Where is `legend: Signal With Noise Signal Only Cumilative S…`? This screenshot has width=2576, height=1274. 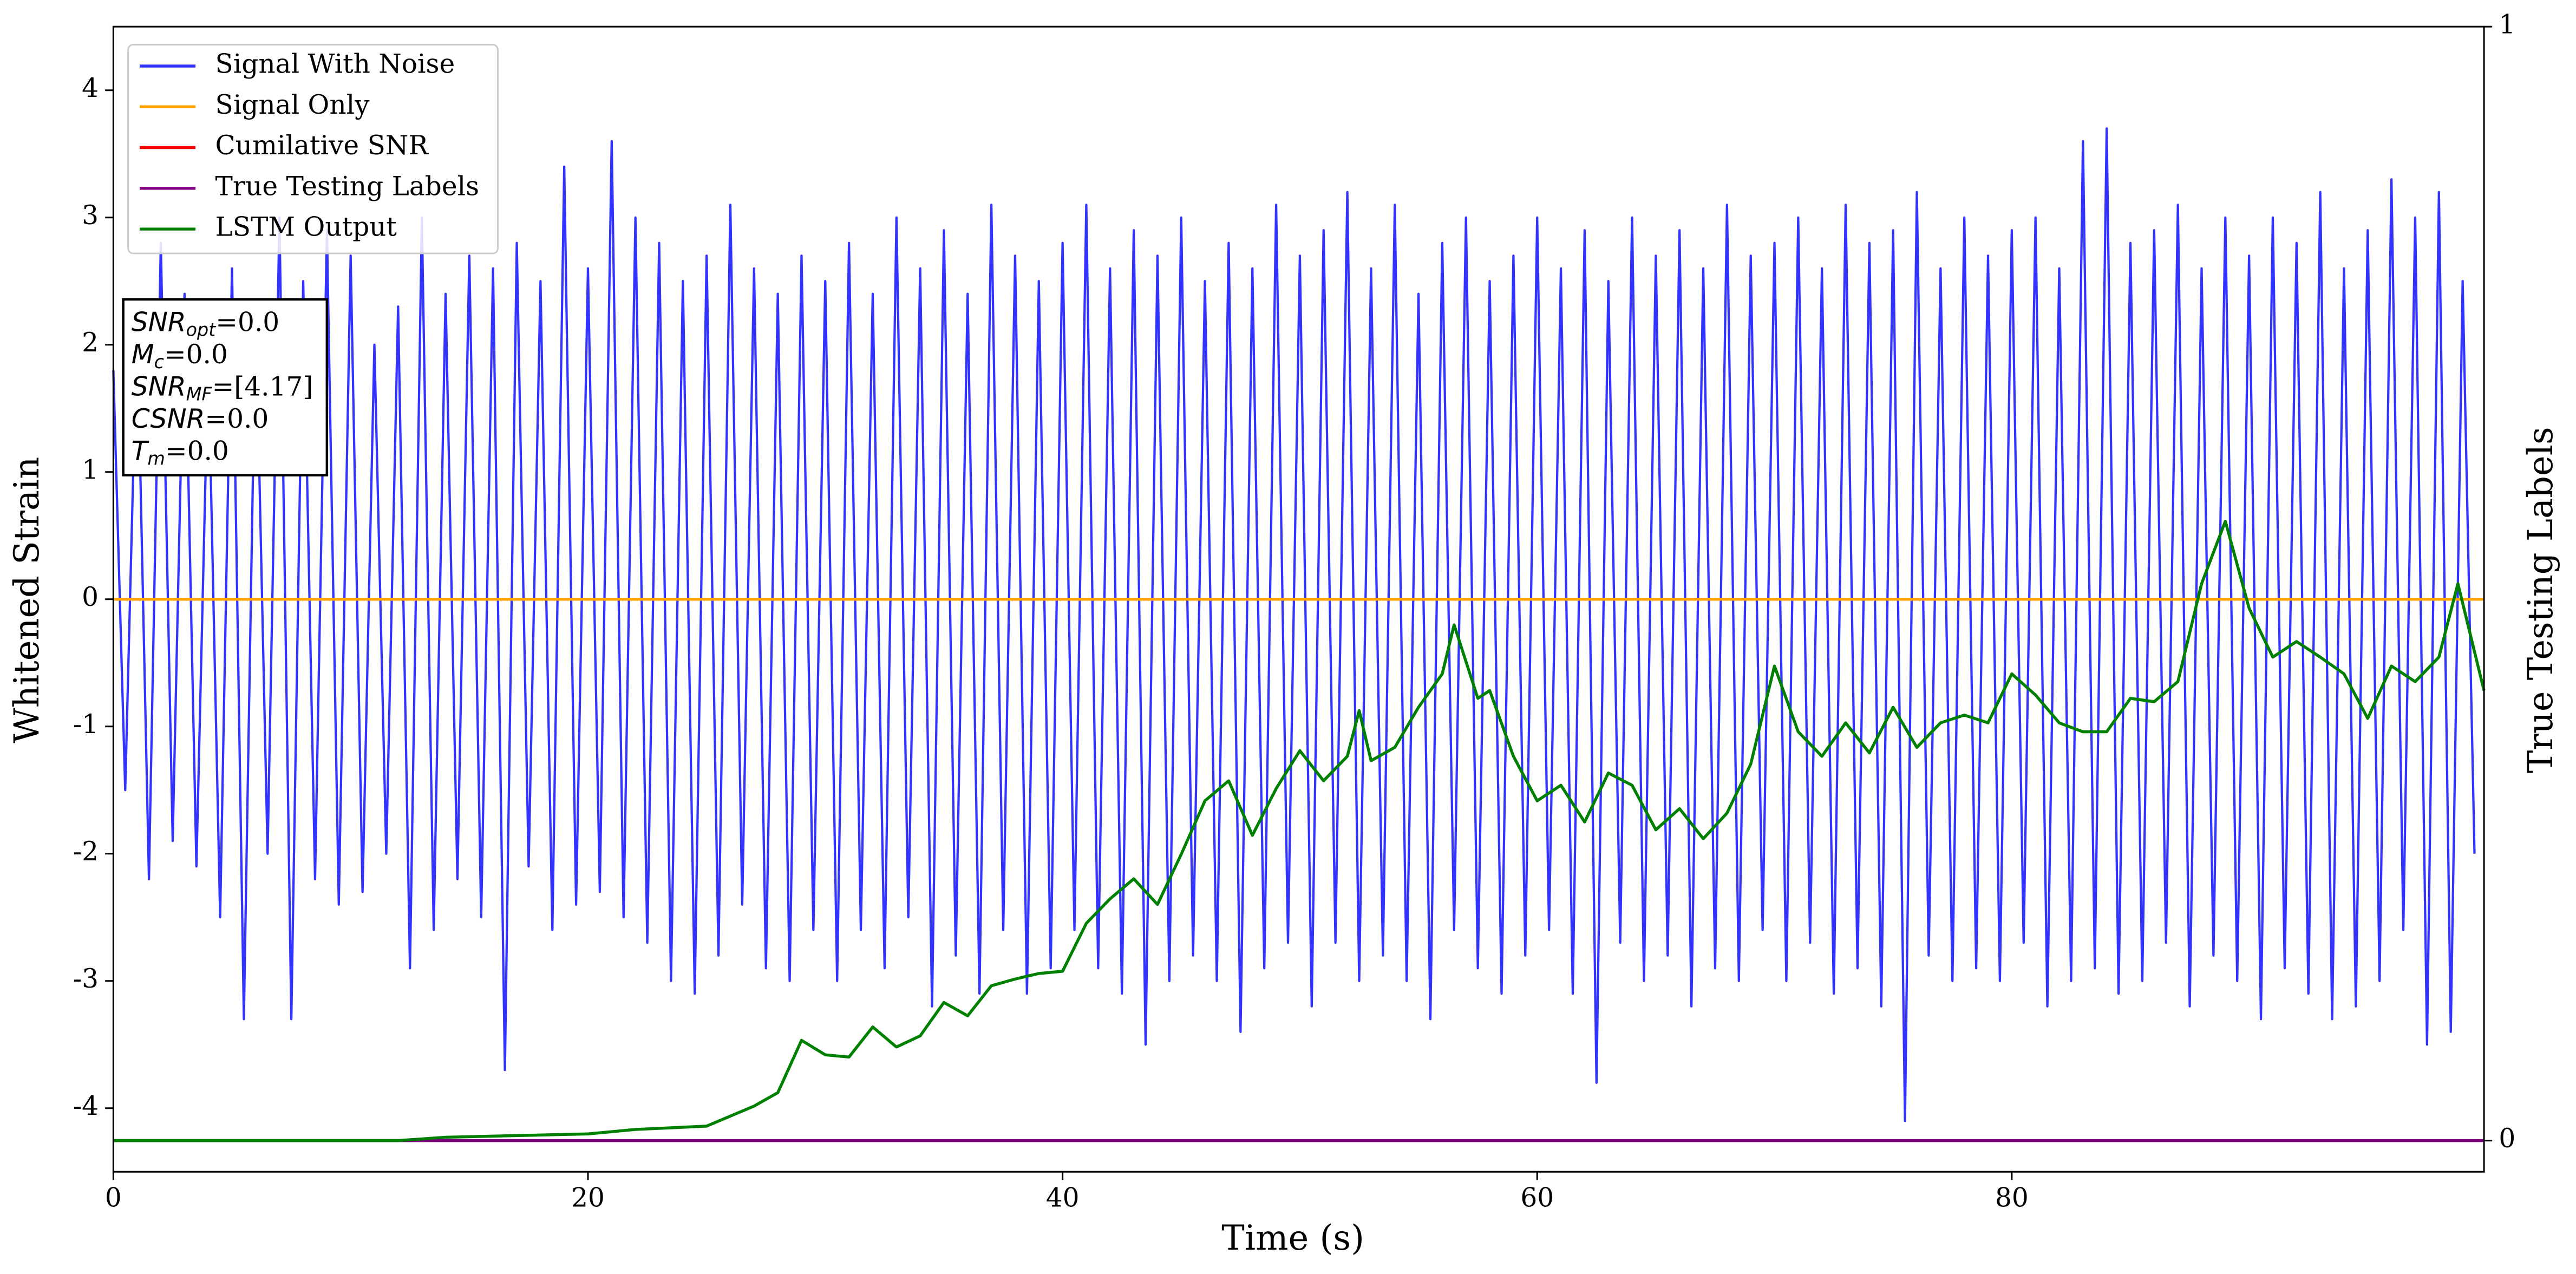
legend: Signal With Noise Signal Only Cumilative S… is located at coordinates (313, 149).